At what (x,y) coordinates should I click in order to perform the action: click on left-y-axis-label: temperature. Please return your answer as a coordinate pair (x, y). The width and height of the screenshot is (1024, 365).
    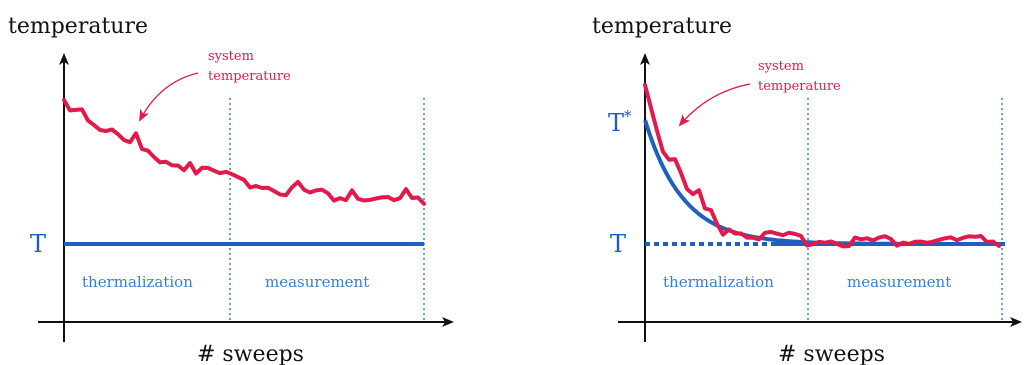
    Looking at the image, I should click on (78, 26).